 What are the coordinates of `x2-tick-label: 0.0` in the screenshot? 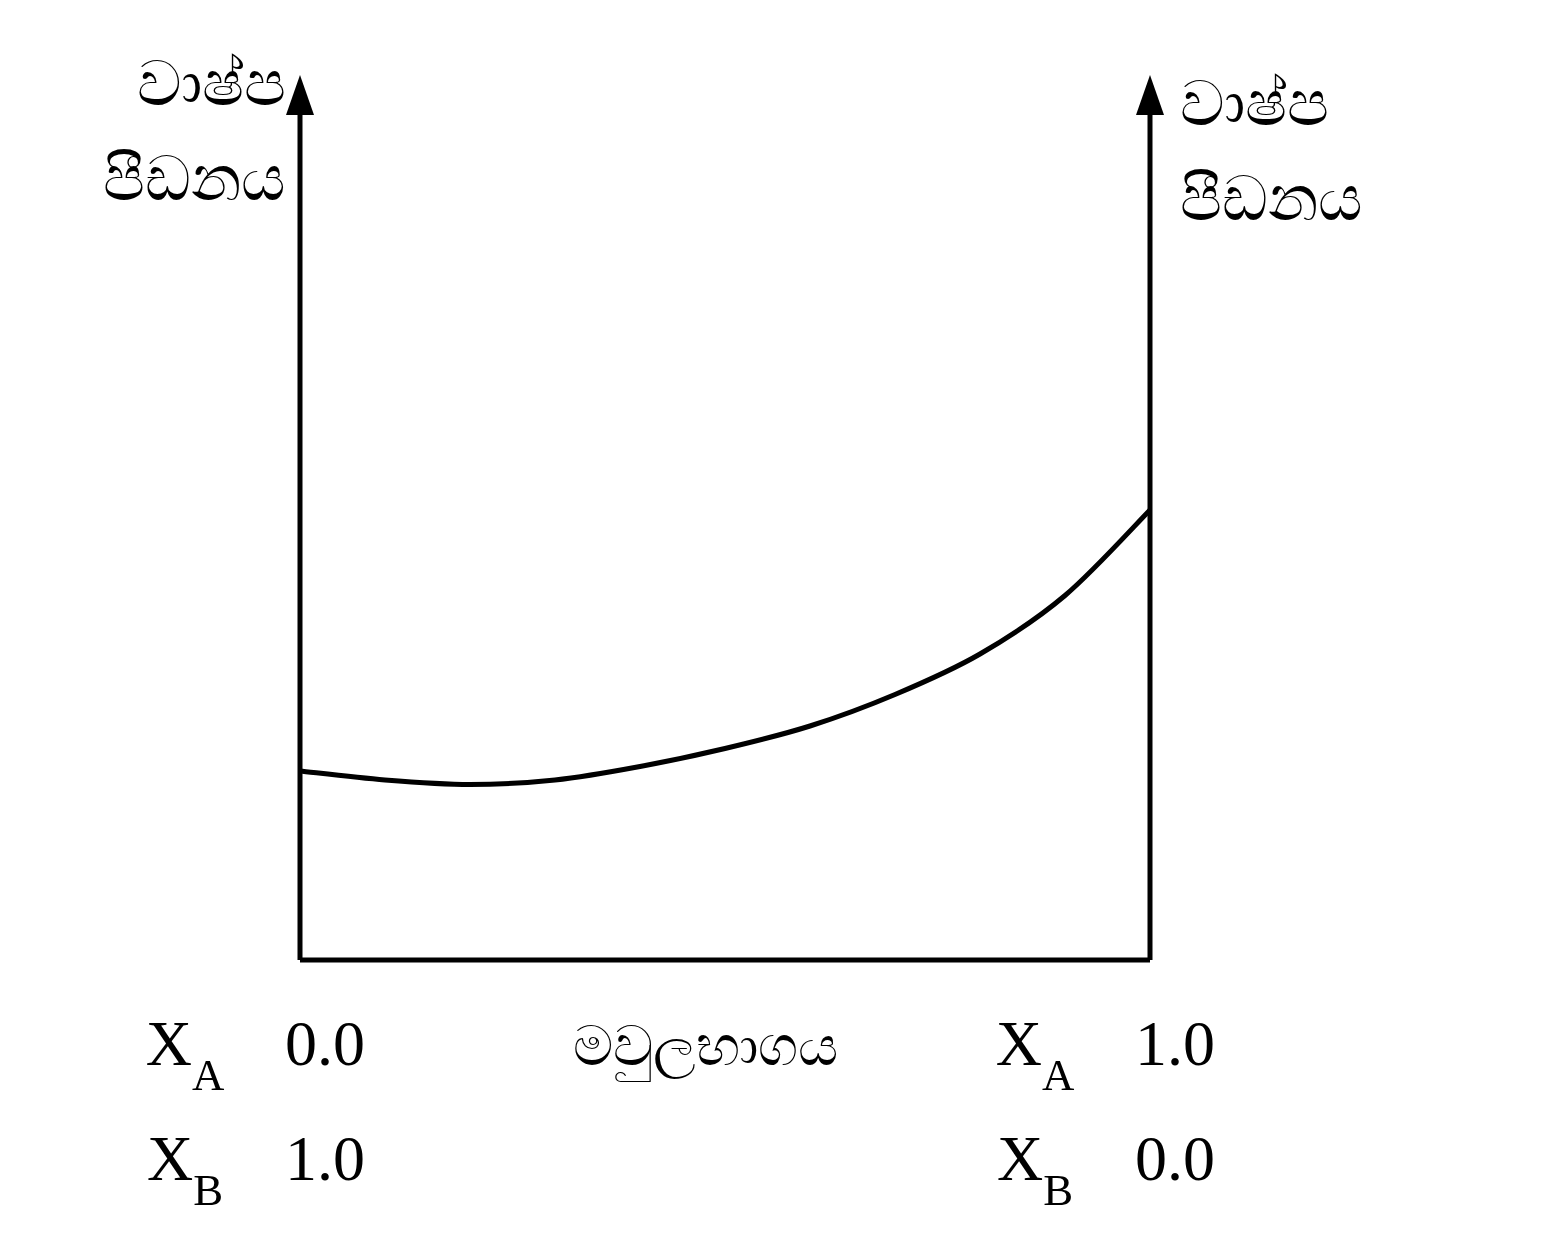 It's located at (1175, 1158).